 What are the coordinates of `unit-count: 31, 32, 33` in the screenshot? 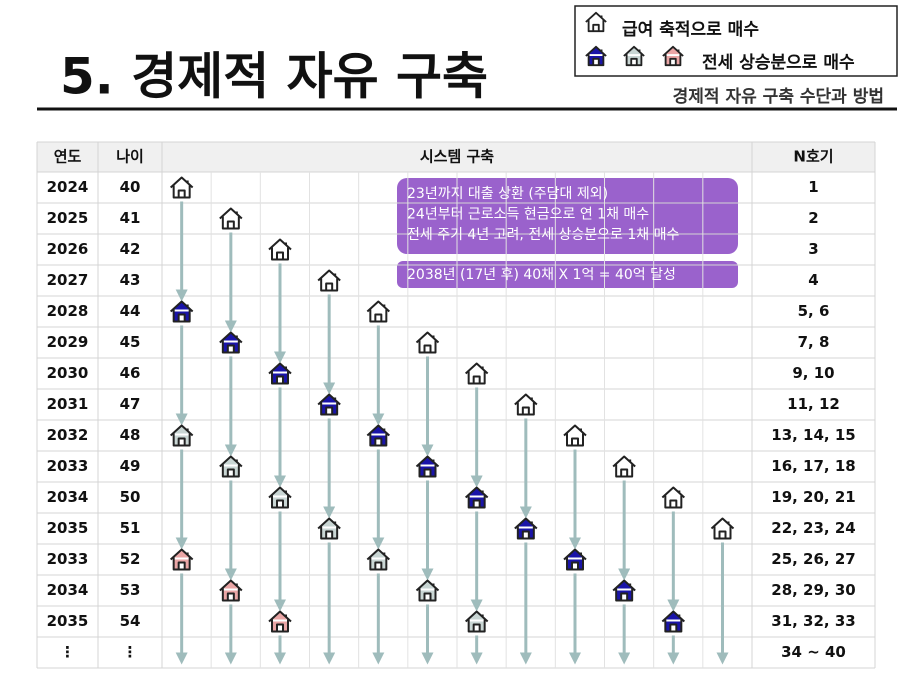 It's located at (813, 621).